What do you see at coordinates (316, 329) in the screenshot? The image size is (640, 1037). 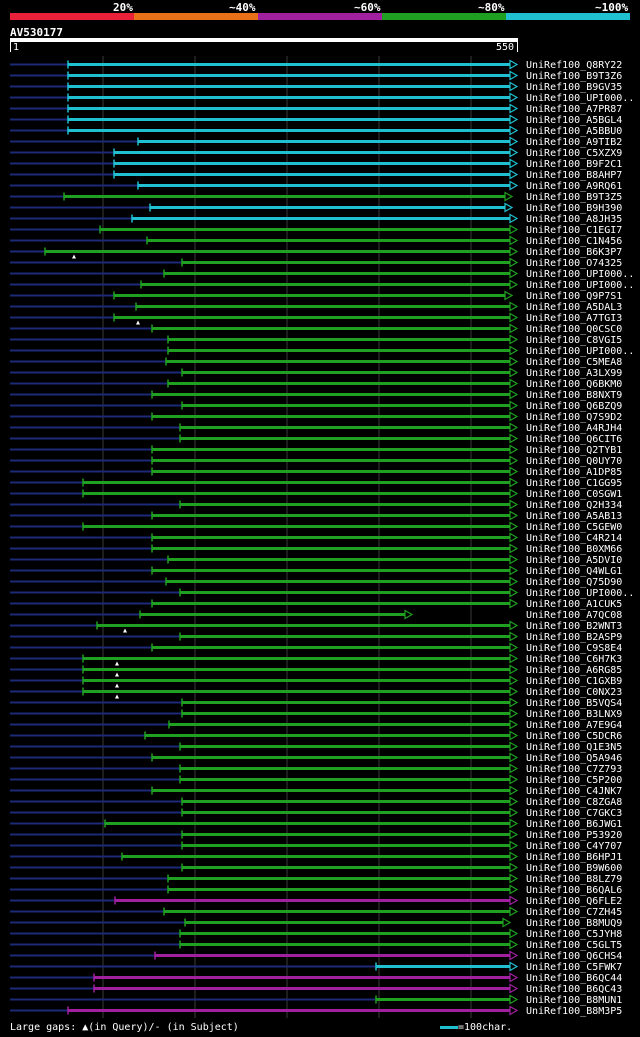 I see `hit-row: UniRef100_Q0CSC0` at bounding box center [316, 329].